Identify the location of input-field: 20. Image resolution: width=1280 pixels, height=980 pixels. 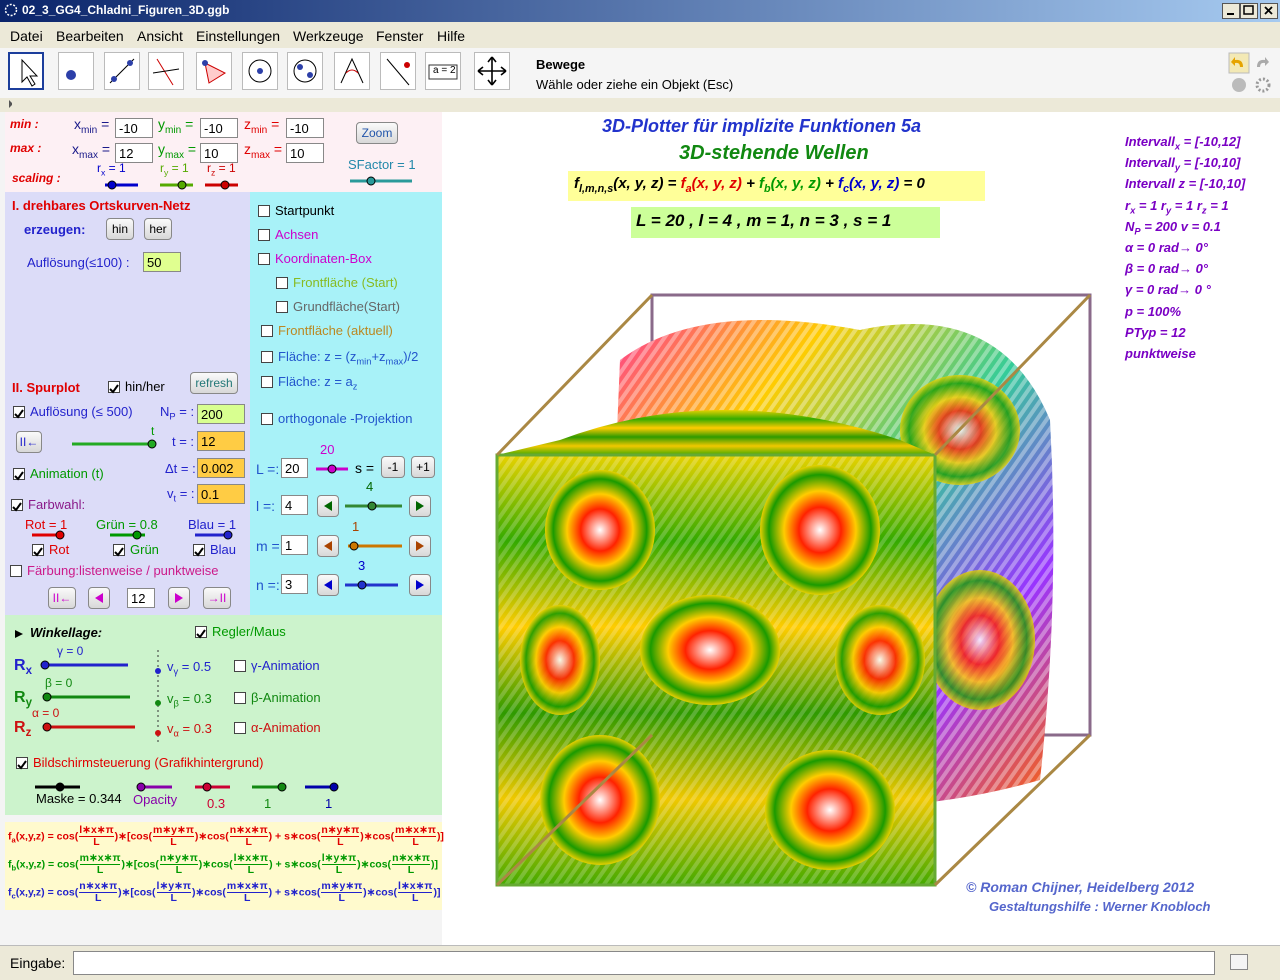
(294, 468).